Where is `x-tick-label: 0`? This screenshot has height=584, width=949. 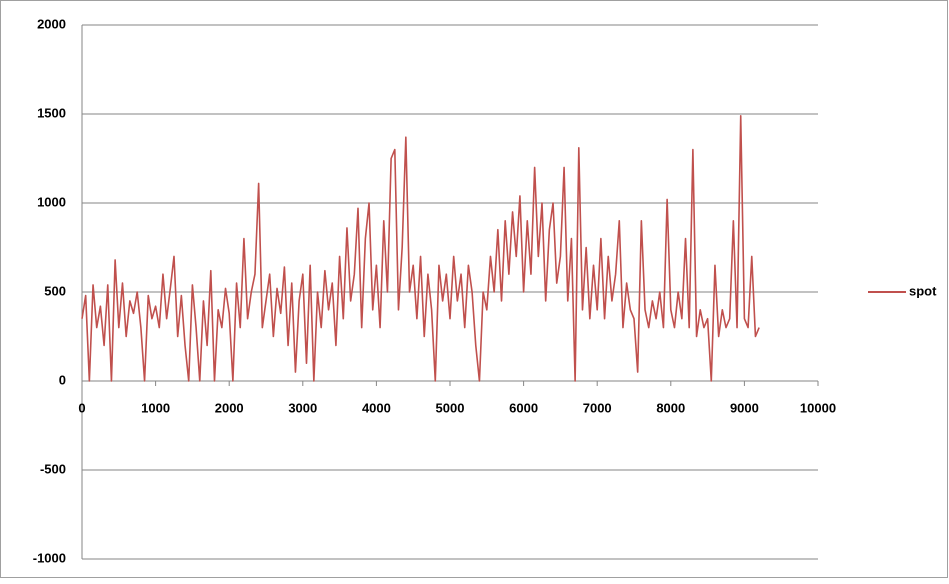 x-tick-label: 0 is located at coordinates (81, 407).